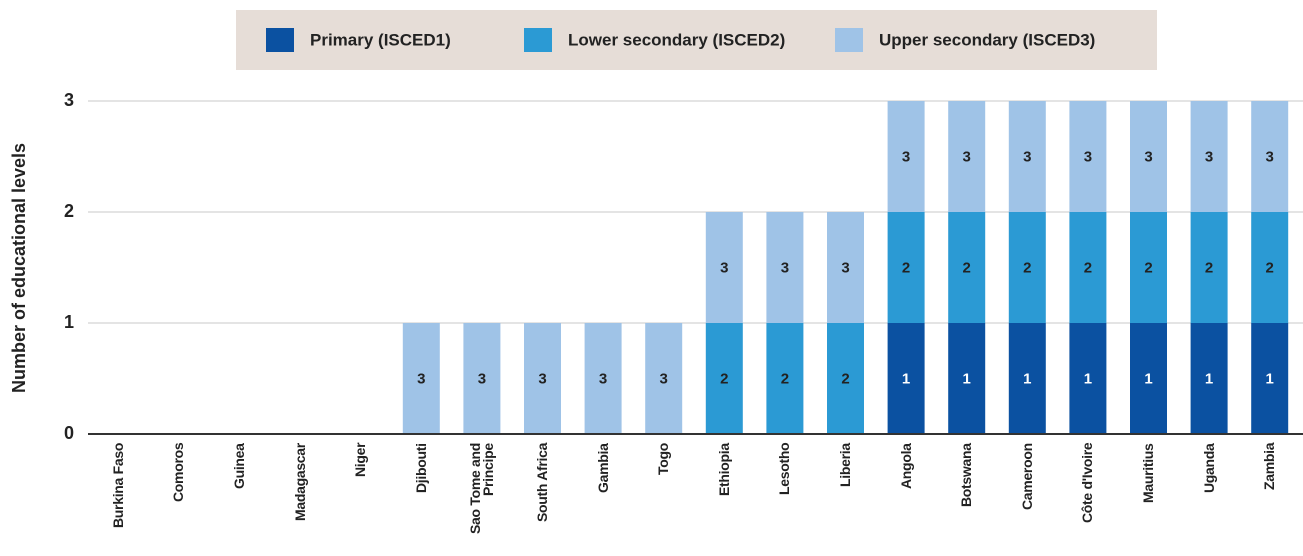 The height and width of the screenshot is (556, 1303). I want to click on x-tick-label: Burkina Faso, so click(117, 486).